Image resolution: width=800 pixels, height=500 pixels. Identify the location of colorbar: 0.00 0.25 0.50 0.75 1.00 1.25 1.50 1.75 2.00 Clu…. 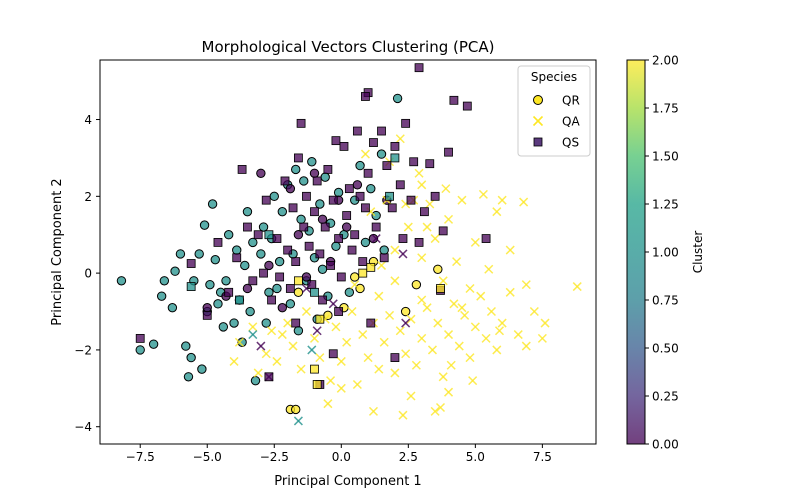
(665, 253).